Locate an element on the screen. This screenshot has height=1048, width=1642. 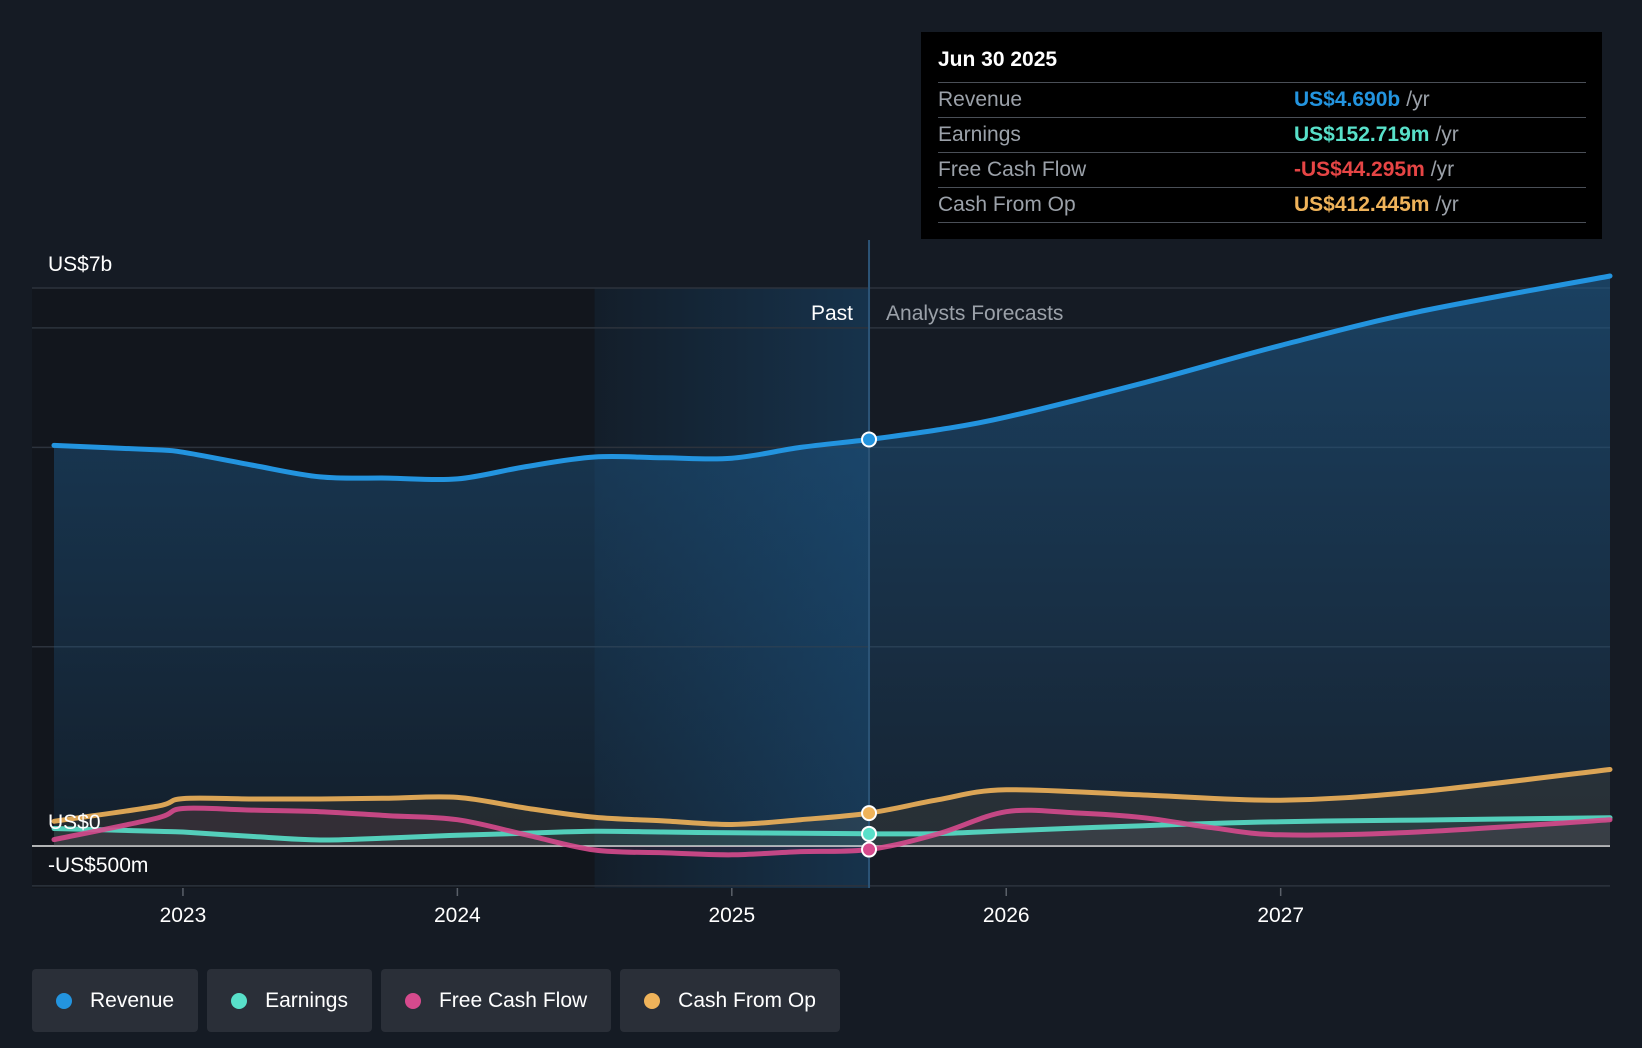
hover-markers is located at coordinates (869, 644).